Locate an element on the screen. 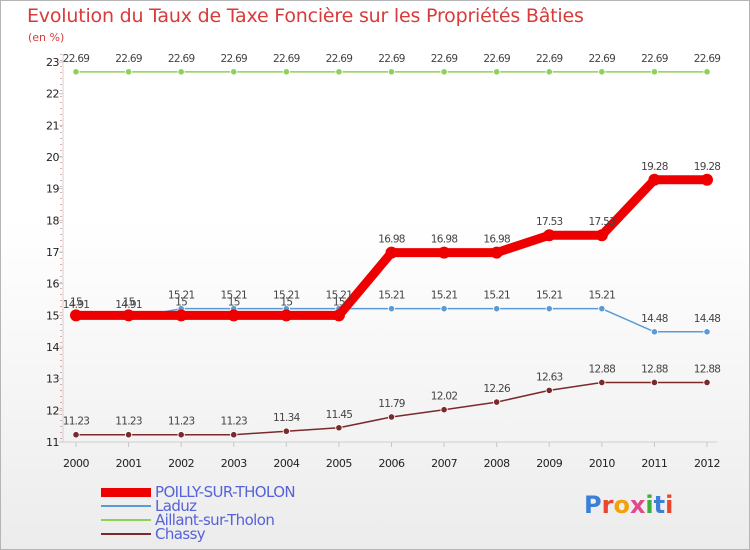 The image size is (750, 550). data-label-chassy: 11.34 is located at coordinates (287, 418).